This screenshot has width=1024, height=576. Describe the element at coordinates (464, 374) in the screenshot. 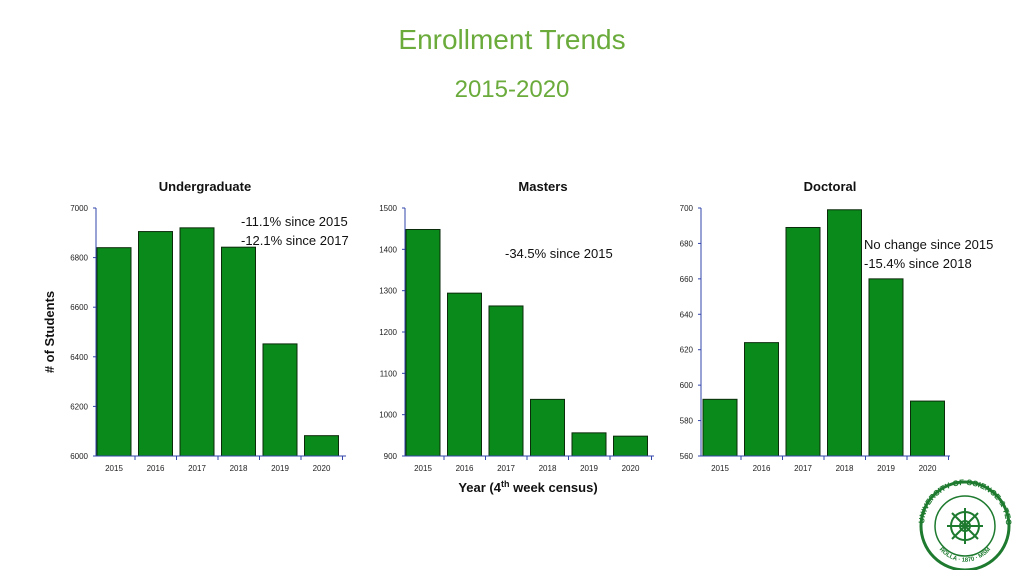

I see `masters-bar-2016` at that location.